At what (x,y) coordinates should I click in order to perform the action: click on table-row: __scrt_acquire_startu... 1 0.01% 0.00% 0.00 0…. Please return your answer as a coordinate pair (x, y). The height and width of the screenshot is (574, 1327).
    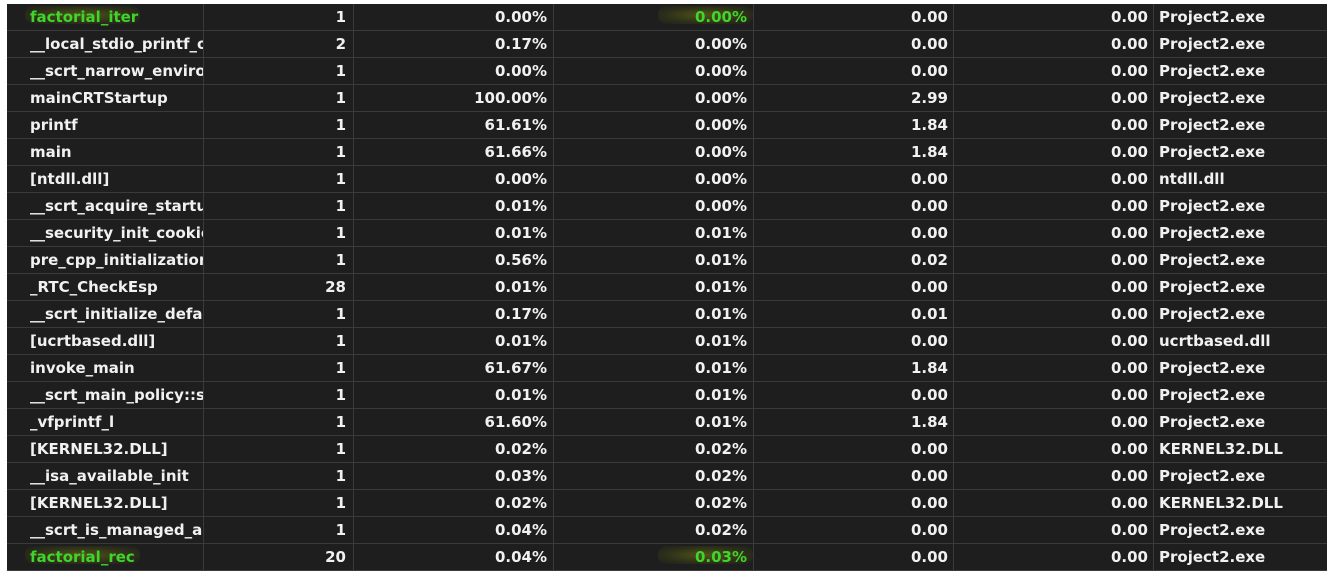
    Looking at the image, I should click on (667, 206).